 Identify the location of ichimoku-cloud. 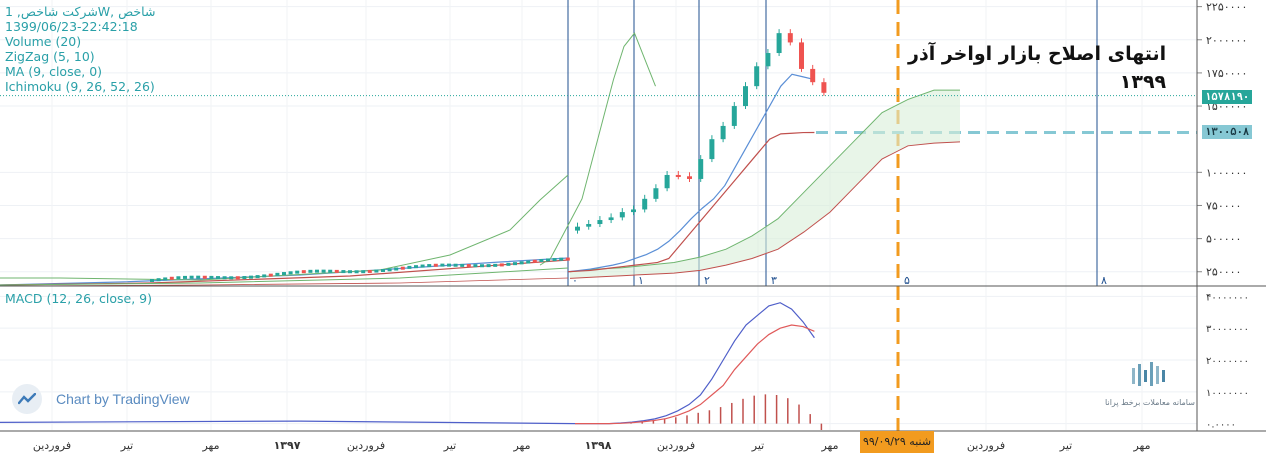
(765, 184).